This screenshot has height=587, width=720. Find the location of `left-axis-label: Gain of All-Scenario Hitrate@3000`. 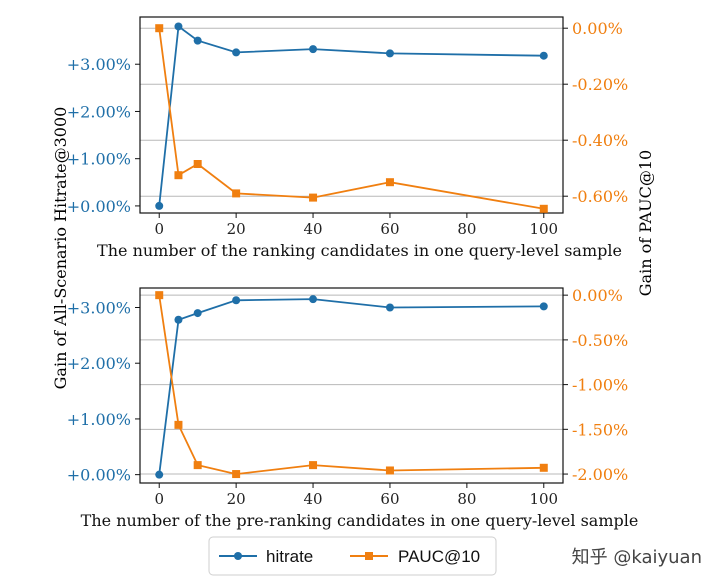

left-axis-label: Gain of All-Scenario Hitrate@3000 is located at coordinates (60, 248).